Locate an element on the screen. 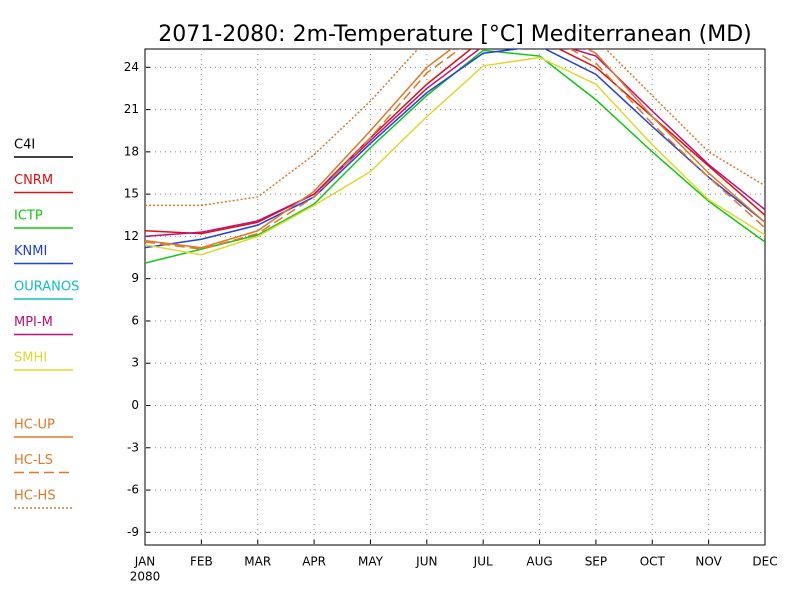  legend-label: HC-HS is located at coordinates (35, 496).